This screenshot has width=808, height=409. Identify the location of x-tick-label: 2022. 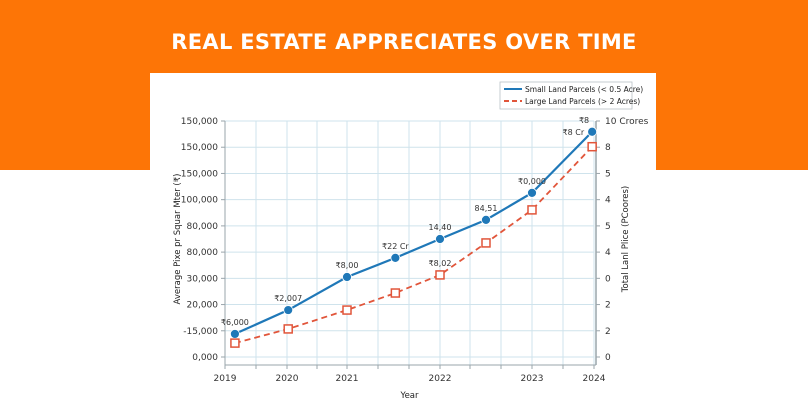
(440, 379).